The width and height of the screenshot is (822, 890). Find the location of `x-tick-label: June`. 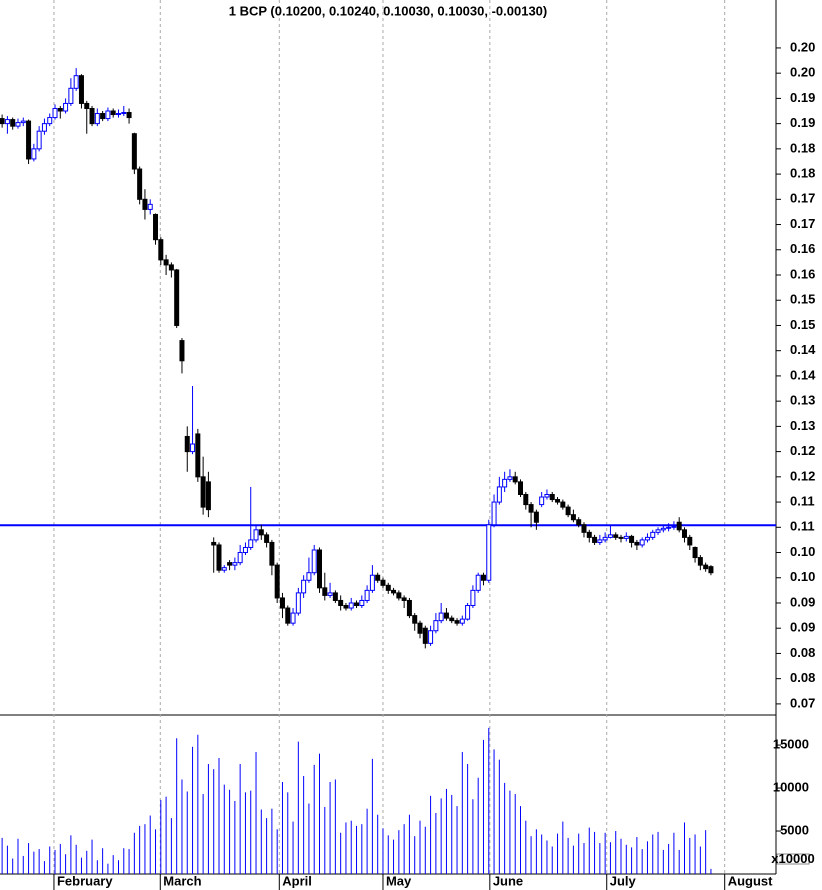

x-tick-label: June is located at coordinates (508, 880).